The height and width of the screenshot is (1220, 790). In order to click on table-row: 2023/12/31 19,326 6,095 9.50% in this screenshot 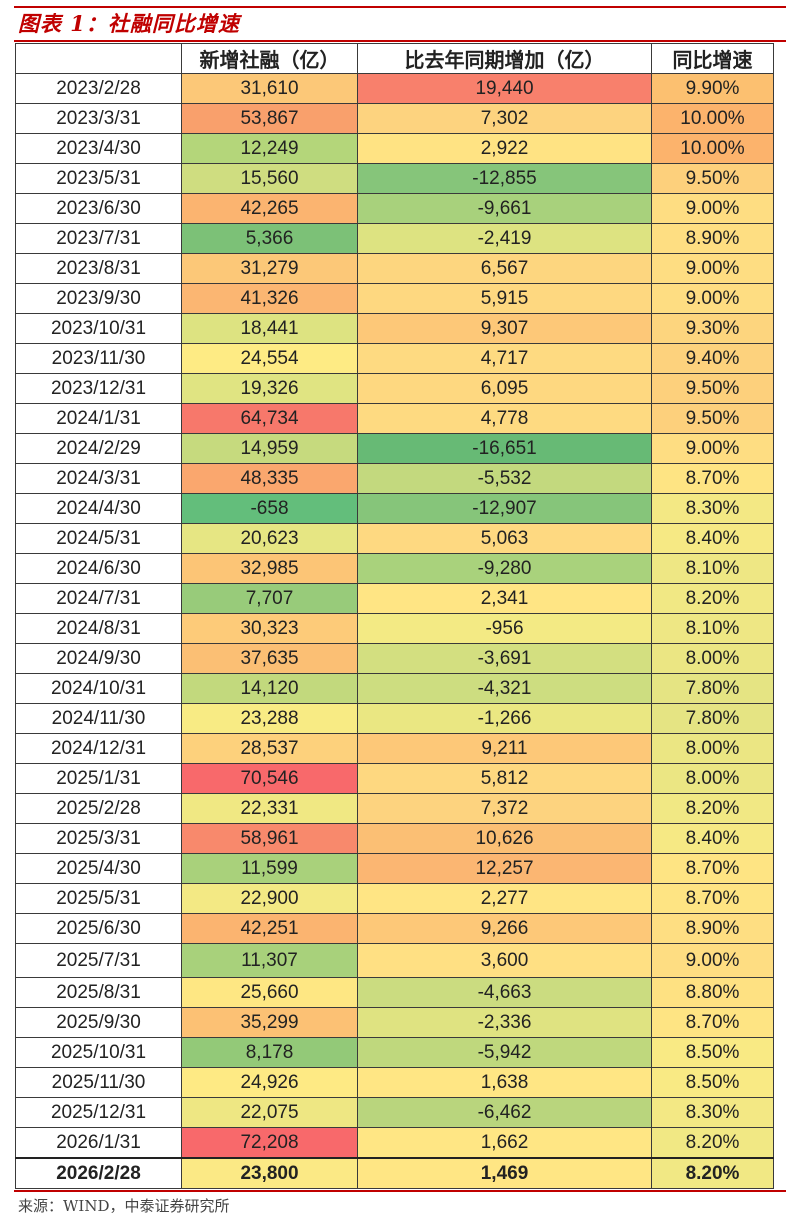, I will do `click(394, 388)`.